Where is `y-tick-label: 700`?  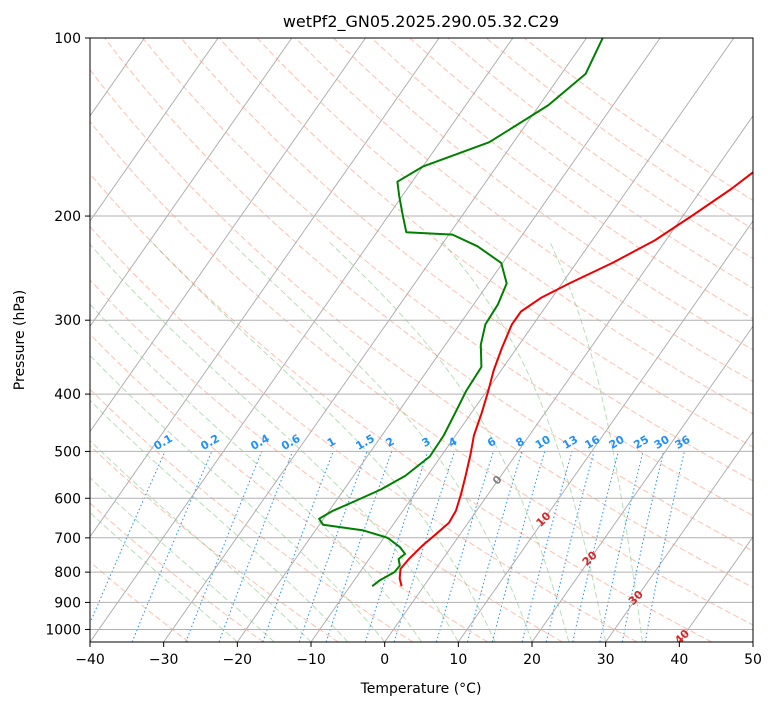 y-tick-label: 700 is located at coordinates (67, 539).